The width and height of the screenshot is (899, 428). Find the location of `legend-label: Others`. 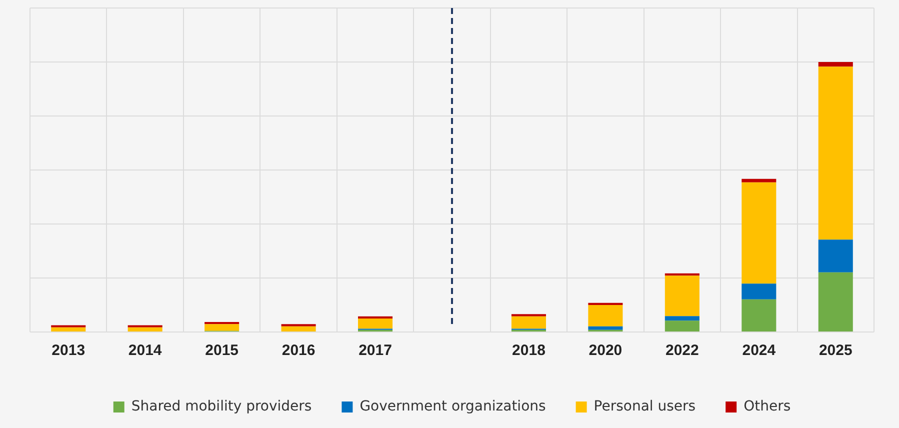

legend-label: Others is located at coordinates (767, 406).